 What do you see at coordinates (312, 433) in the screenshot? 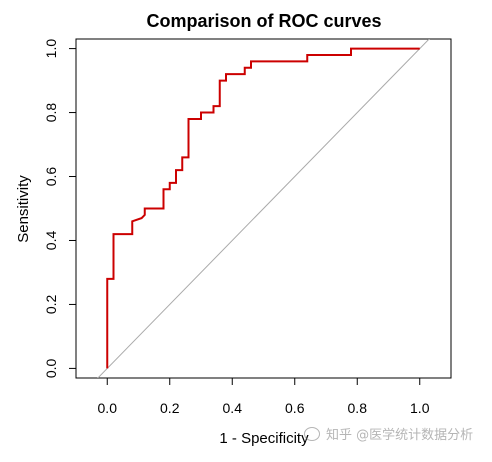
I see `watermark-logo-icon` at bounding box center [312, 433].